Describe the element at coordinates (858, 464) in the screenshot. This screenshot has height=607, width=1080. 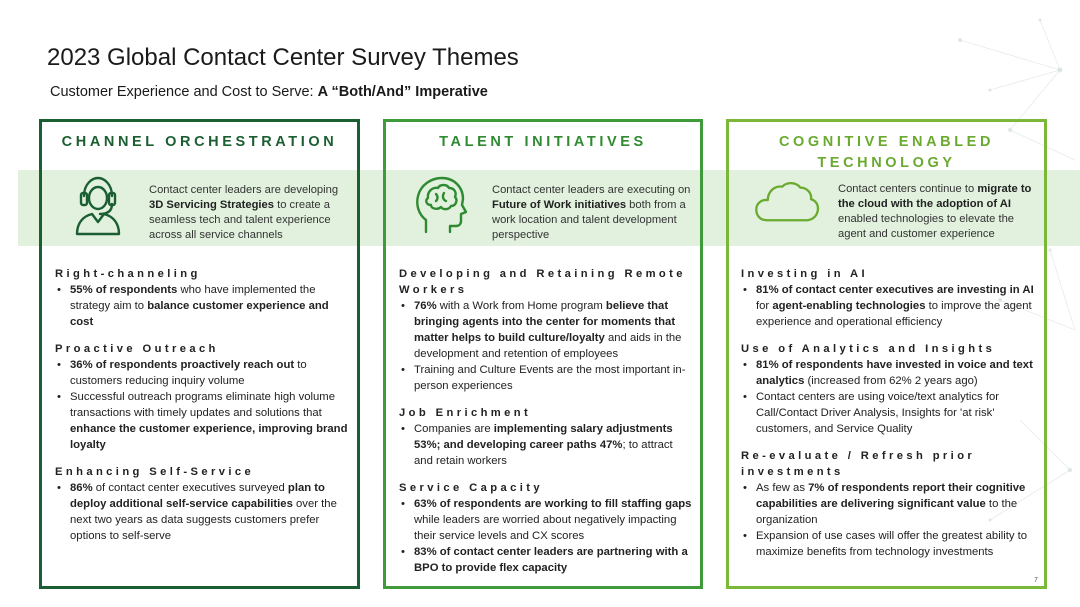
I see `section-title: Re-evaluate / Refresh prior investments` at that location.